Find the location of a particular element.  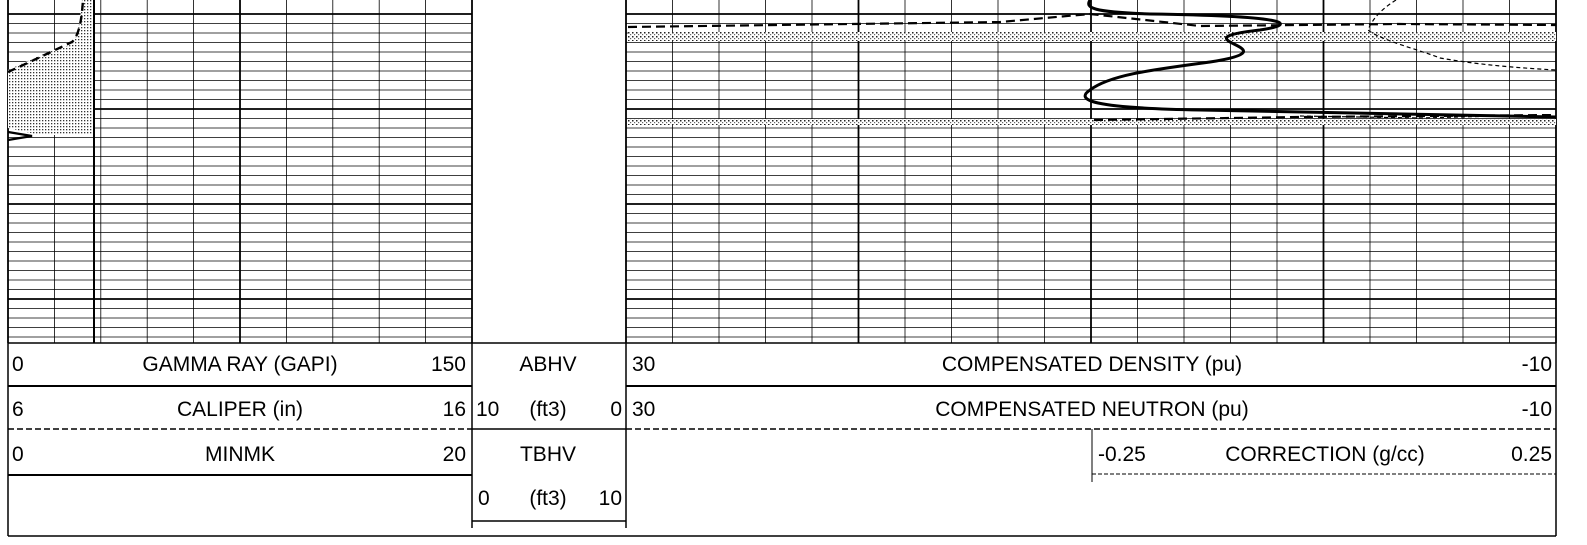

gamma-ray-label: GAMMA RAY (GAPI) is located at coordinates (239, 364).